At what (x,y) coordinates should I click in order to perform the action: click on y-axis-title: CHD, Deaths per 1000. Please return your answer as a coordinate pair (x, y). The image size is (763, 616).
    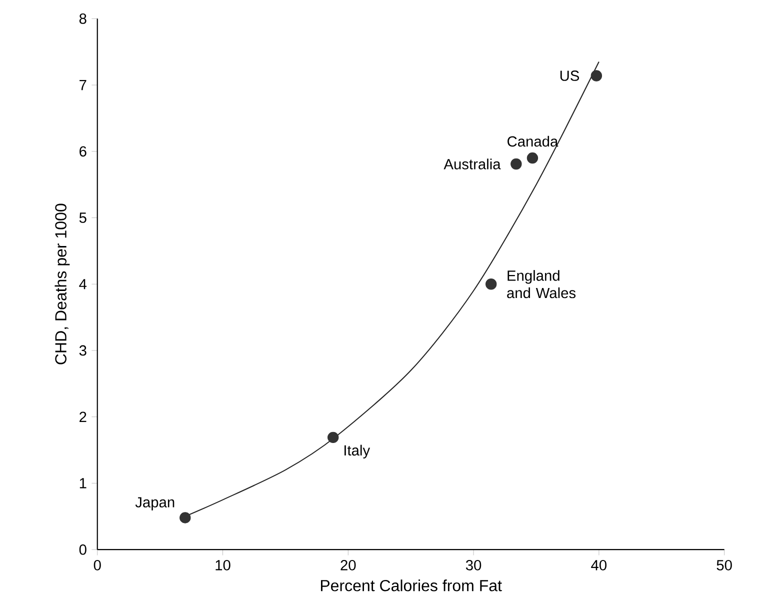
    Looking at the image, I should click on (62, 284).